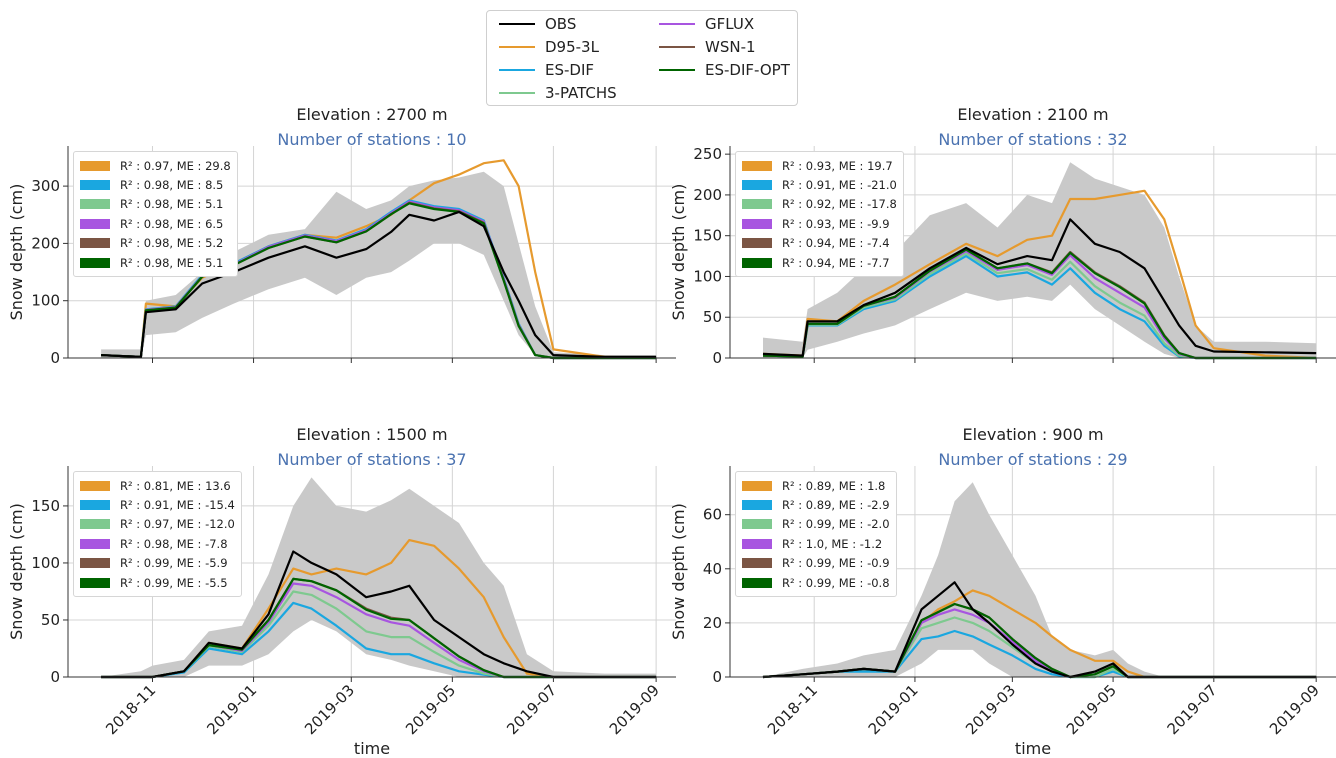  Describe the element at coordinates (155, 165) in the screenshot. I see `metric-row: R² : 0.97, ME : 29.8` at that location.